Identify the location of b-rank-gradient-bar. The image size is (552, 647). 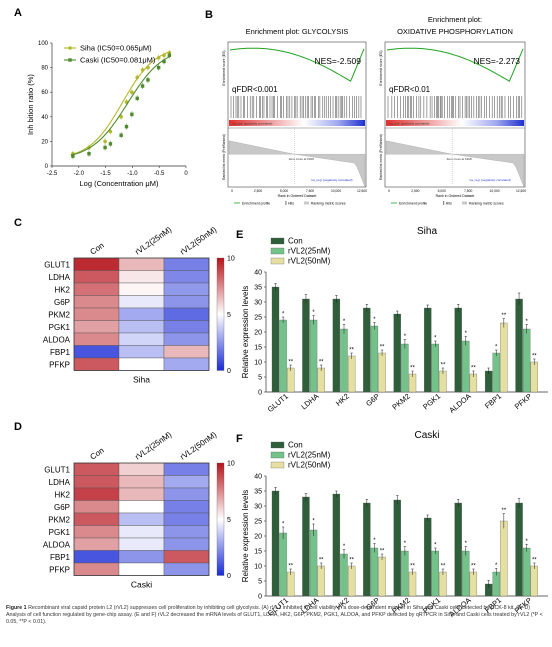
(455, 123).